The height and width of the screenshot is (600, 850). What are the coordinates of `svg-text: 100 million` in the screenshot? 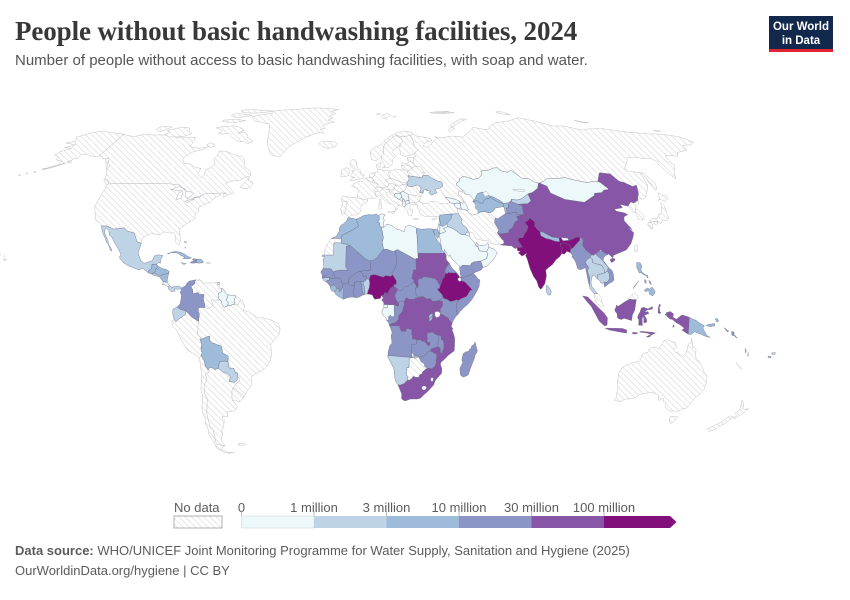 It's located at (604, 507).